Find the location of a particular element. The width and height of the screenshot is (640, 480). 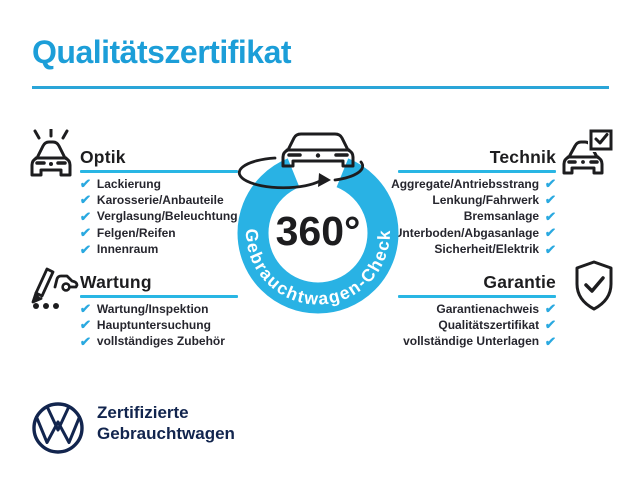

footer-brand-text: Zertifizierte Gebrauchtwagen is located at coordinates (166, 423).